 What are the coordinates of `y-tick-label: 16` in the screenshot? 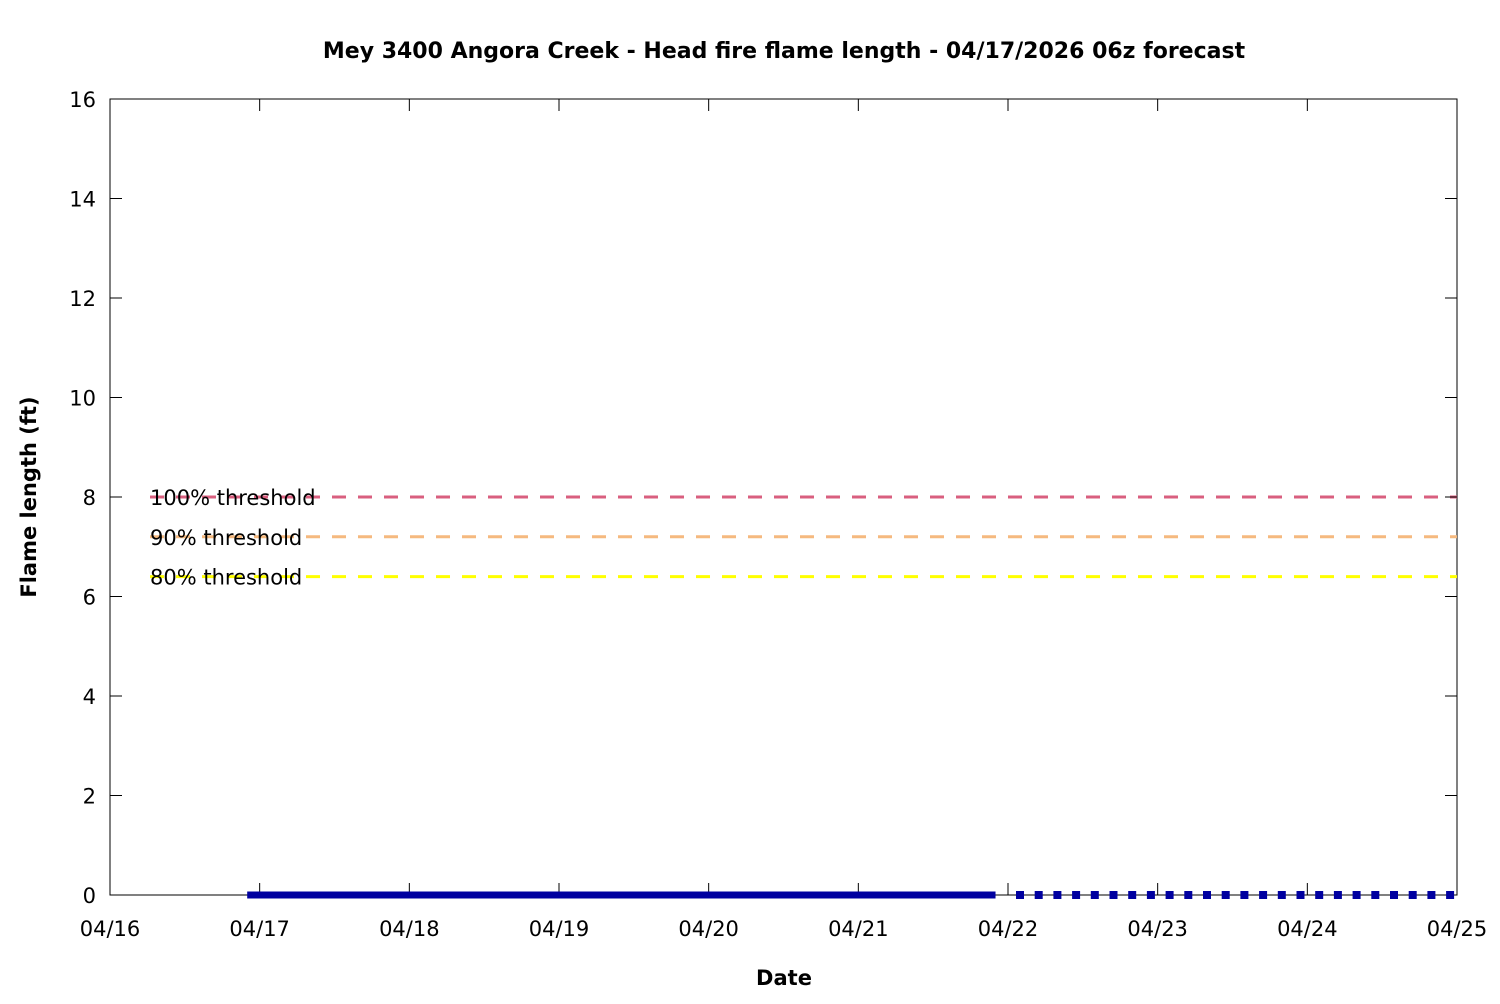 It's located at (82, 100).